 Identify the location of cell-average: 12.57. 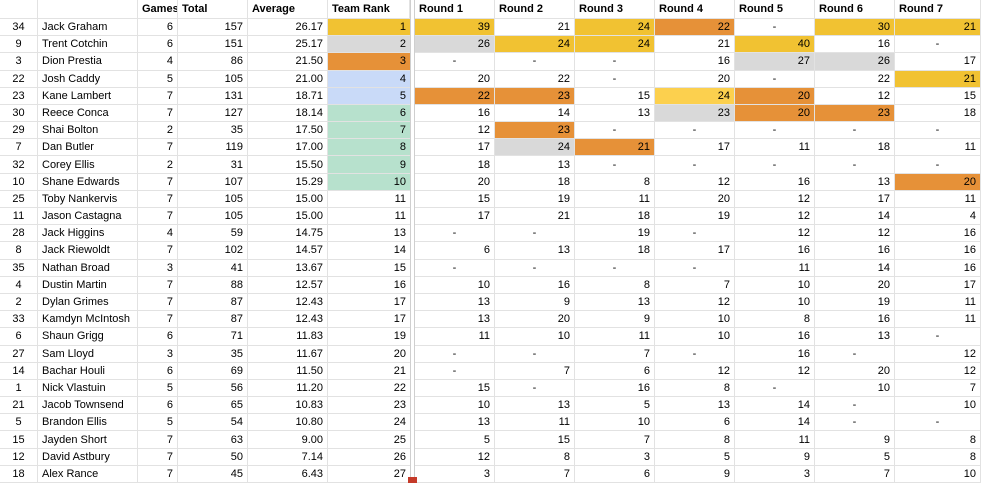
(288, 285).